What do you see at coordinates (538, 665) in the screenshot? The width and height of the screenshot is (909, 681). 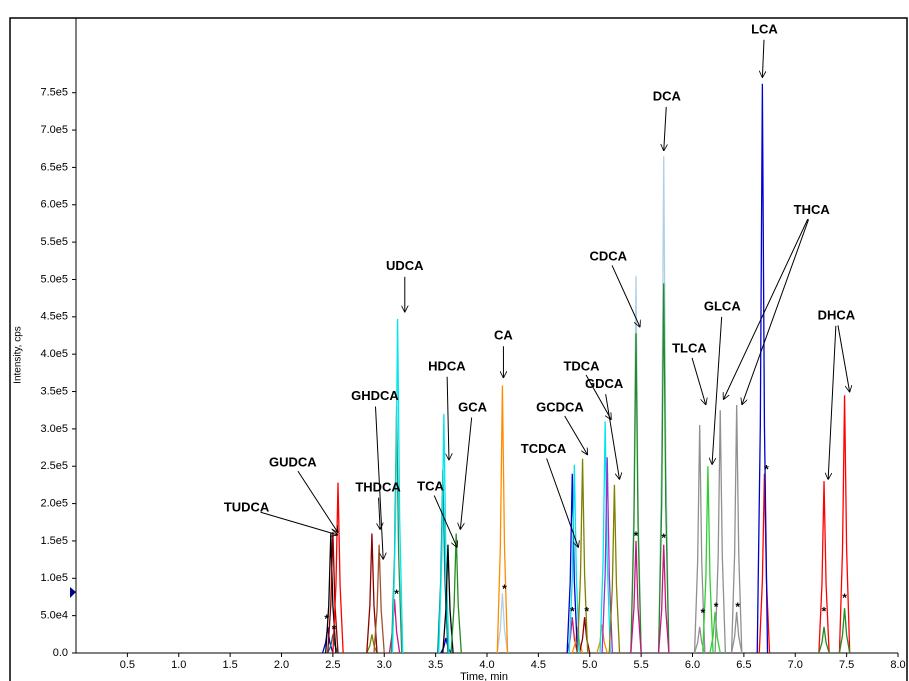 I see `x-tick-label: 4.5` at bounding box center [538, 665].